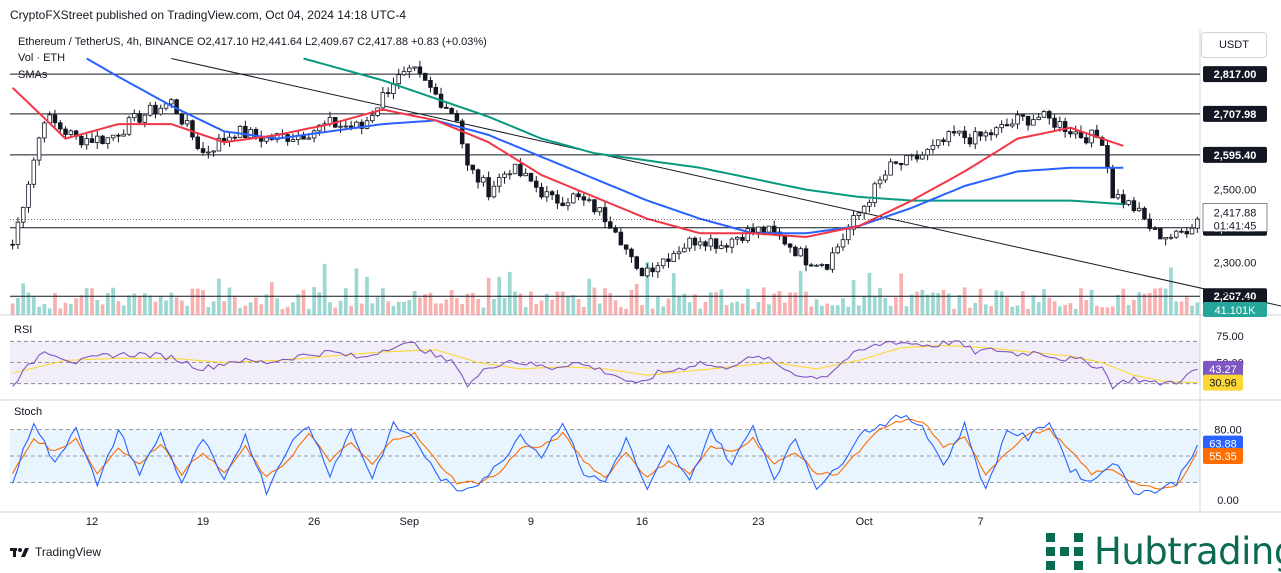 The image size is (1281, 573). What do you see at coordinates (1223, 368) in the screenshot?
I see `rsi-value-tag-bg` at bounding box center [1223, 368].